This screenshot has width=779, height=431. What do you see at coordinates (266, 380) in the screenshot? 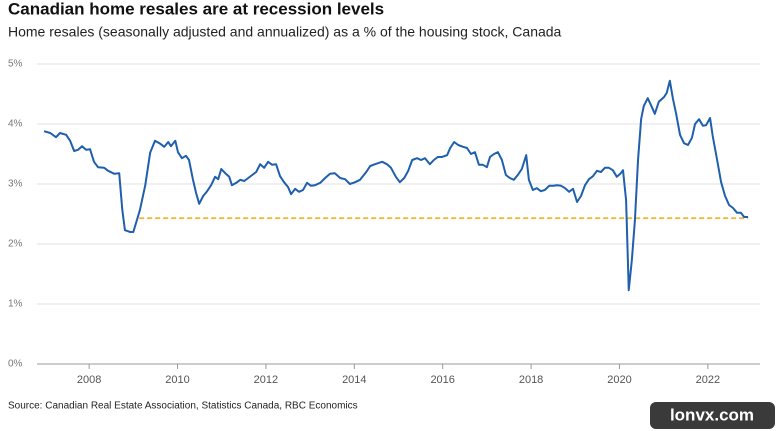
I see `x-tick-label: 2012` at bounding box center [266, 380].